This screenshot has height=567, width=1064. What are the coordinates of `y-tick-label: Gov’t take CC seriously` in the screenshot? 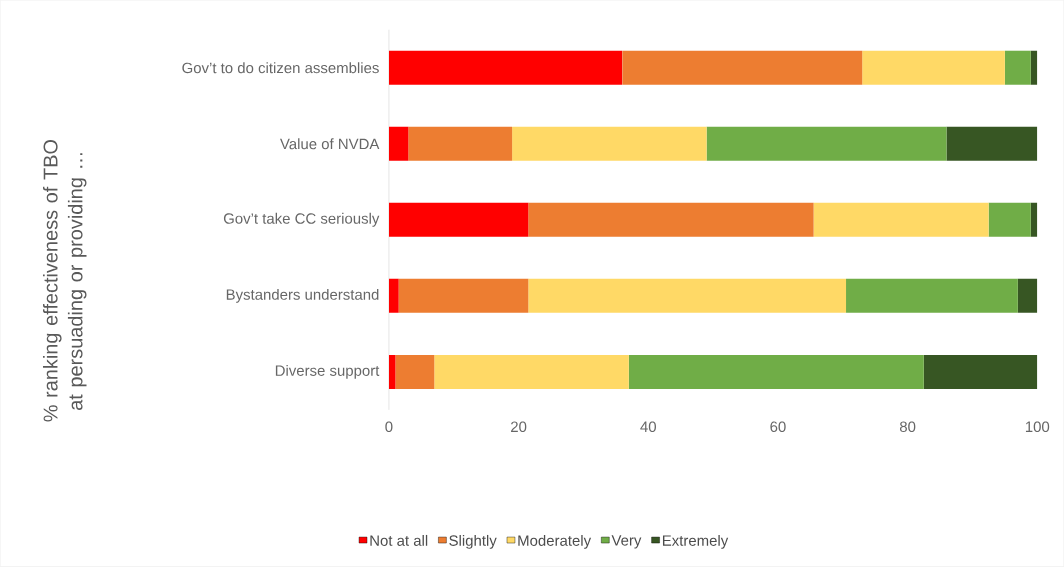 It's located at (301, 219).